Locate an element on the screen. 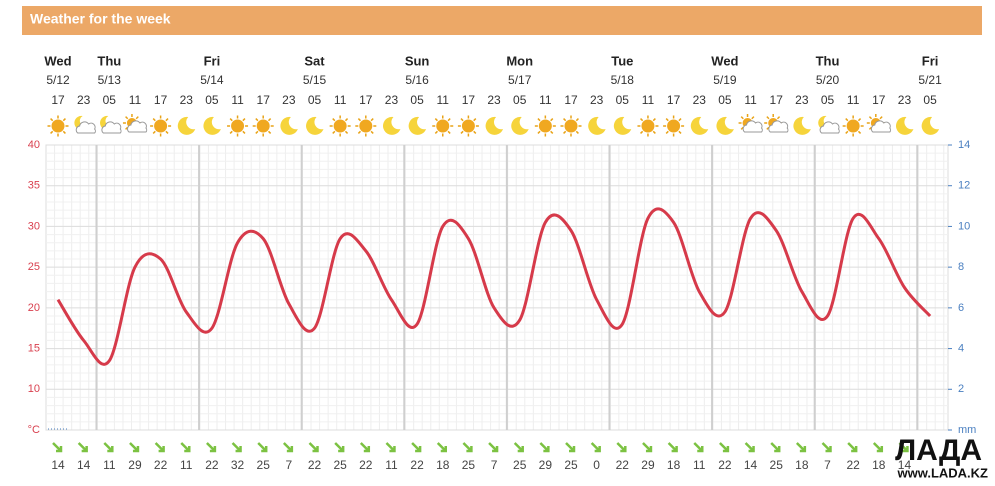 The height and width of the screenshot is (486, 995). y2-tick-label: 8 is located at coordinates (961, 267).